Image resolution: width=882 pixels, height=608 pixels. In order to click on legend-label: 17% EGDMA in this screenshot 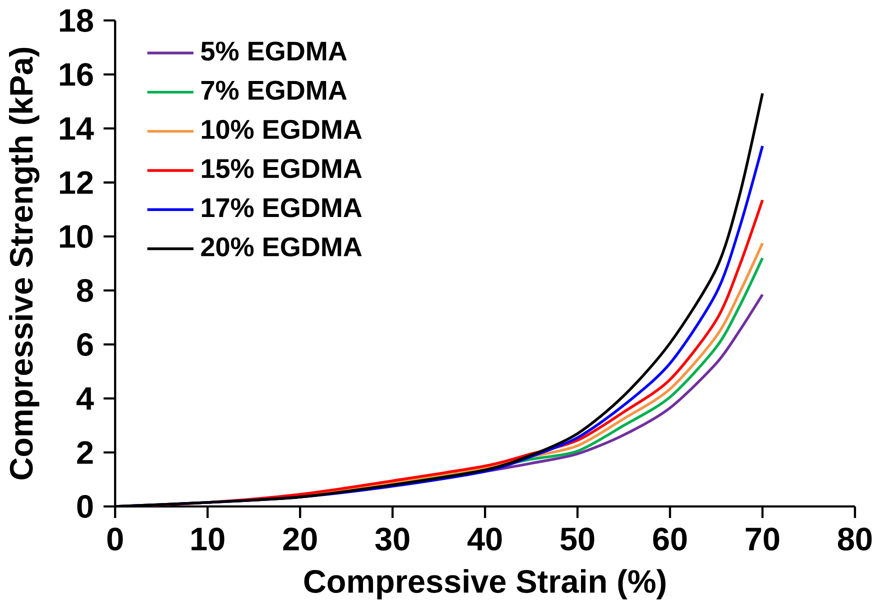, I will do `click(282, 208)`.